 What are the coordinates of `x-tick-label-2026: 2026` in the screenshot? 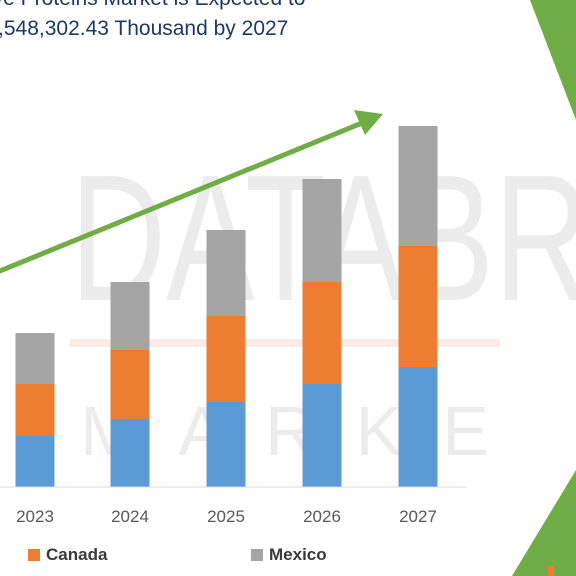 It's located at (322, 516).